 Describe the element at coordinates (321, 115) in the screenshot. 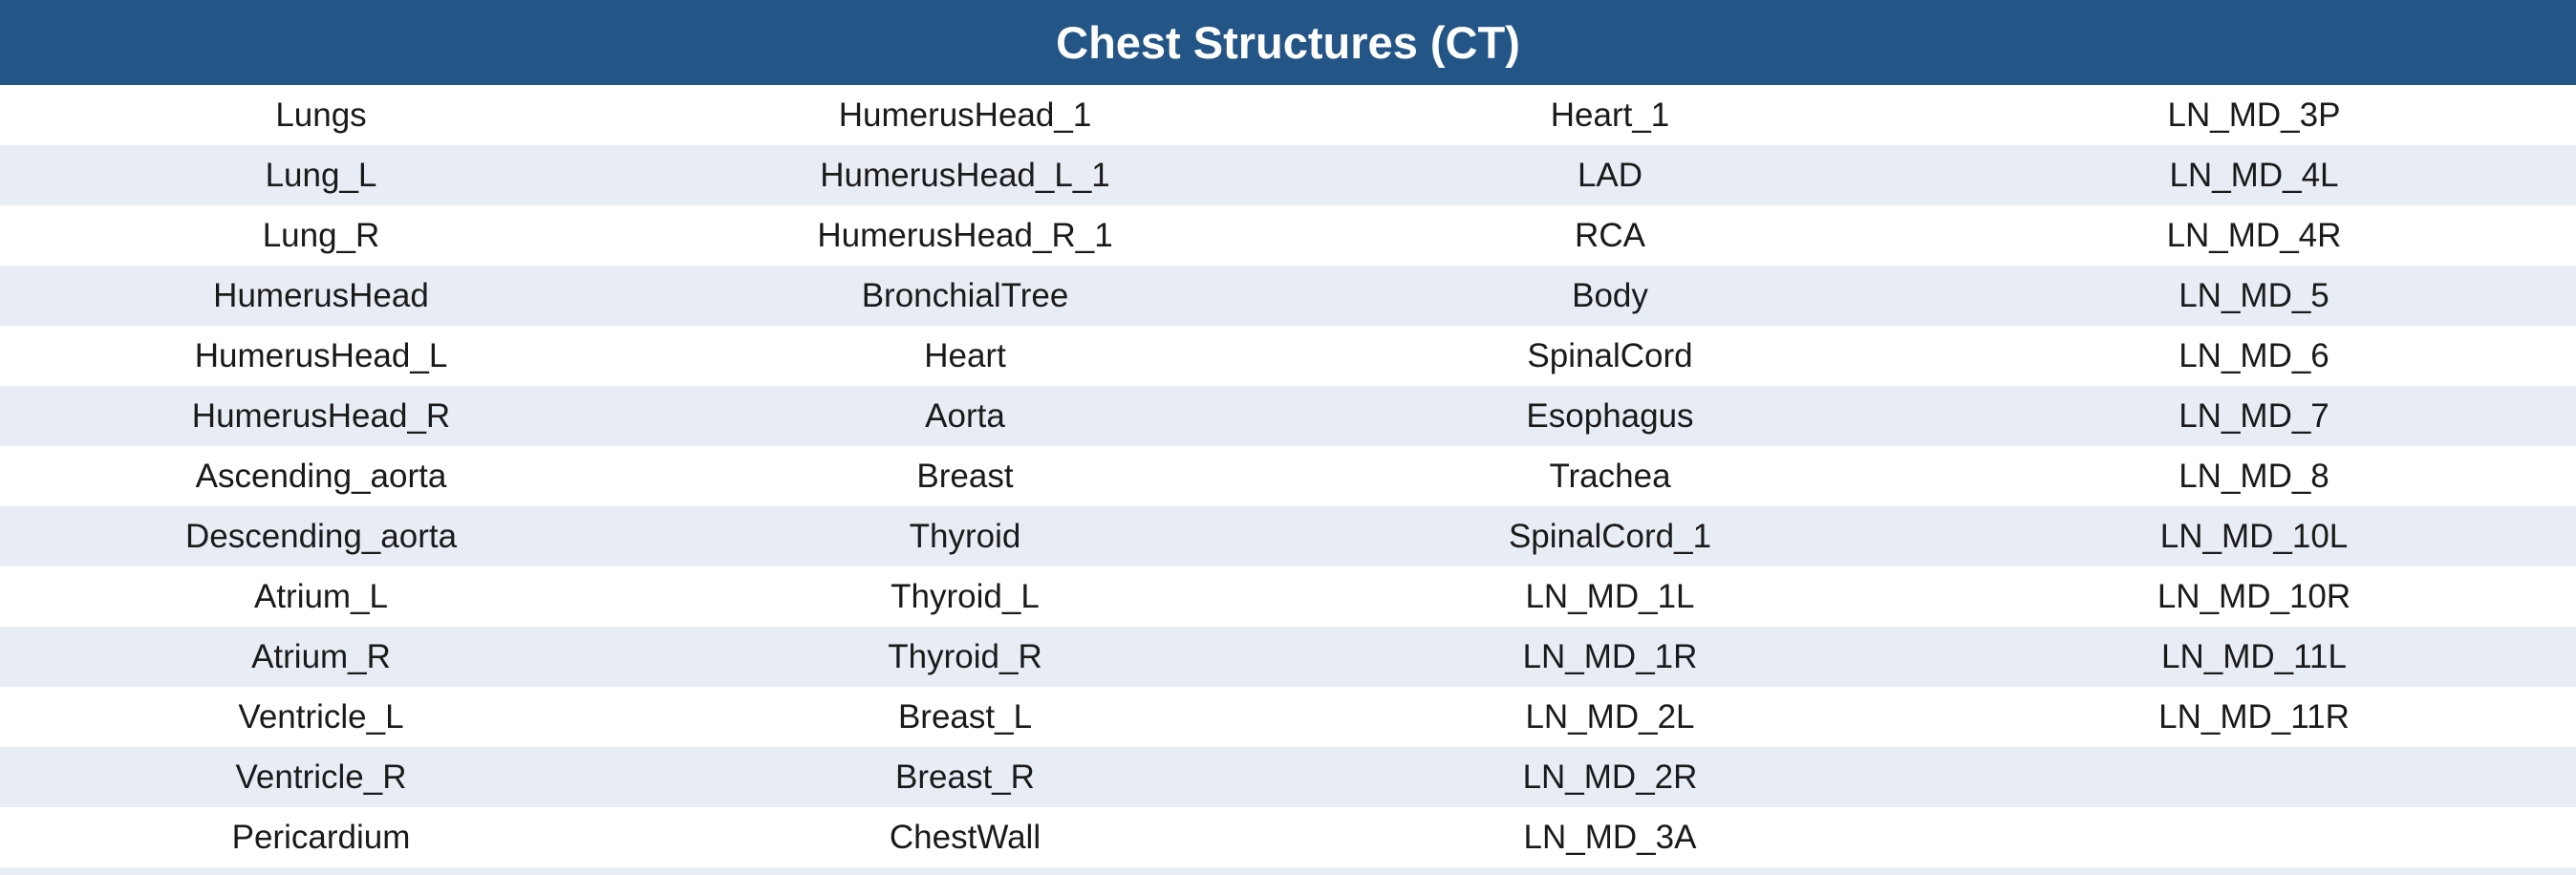

I see `table-cell: Lungs` at that location.